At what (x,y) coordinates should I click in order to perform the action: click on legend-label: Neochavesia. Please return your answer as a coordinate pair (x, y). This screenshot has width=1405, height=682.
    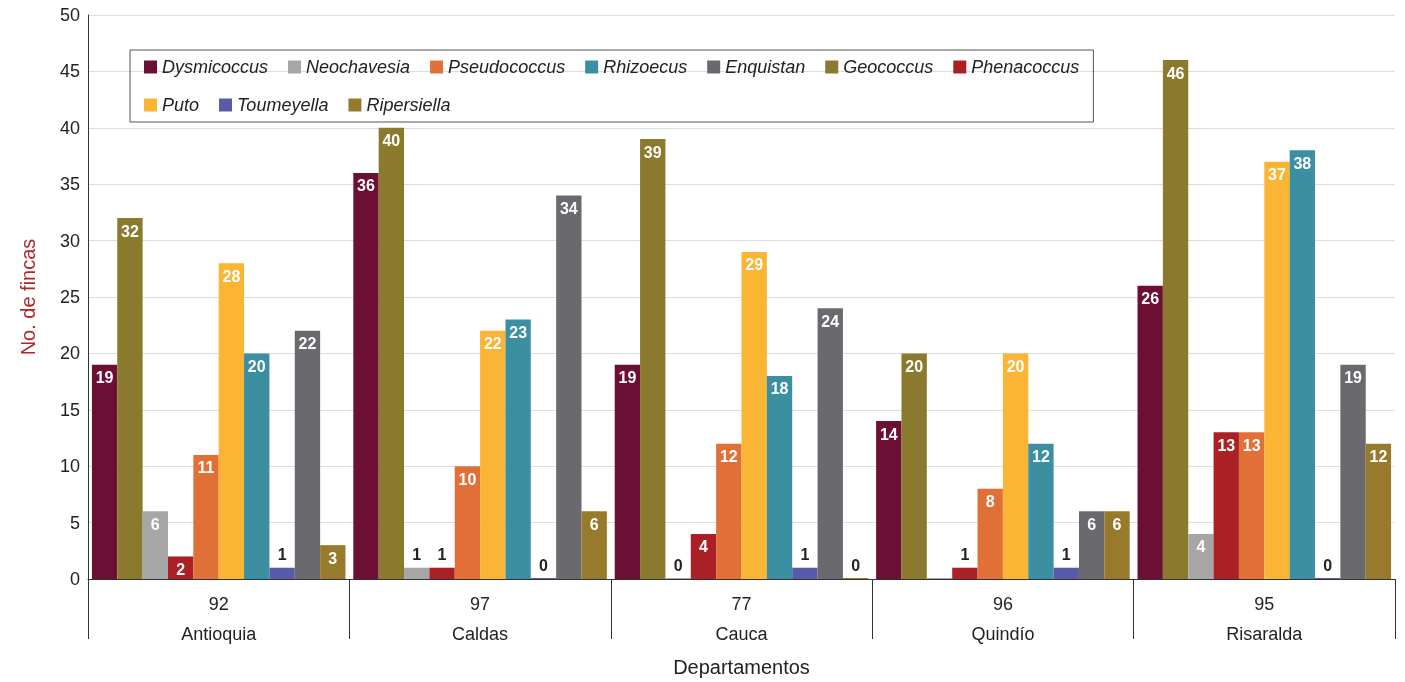
    Looking at the image, I should click on (358, 67).